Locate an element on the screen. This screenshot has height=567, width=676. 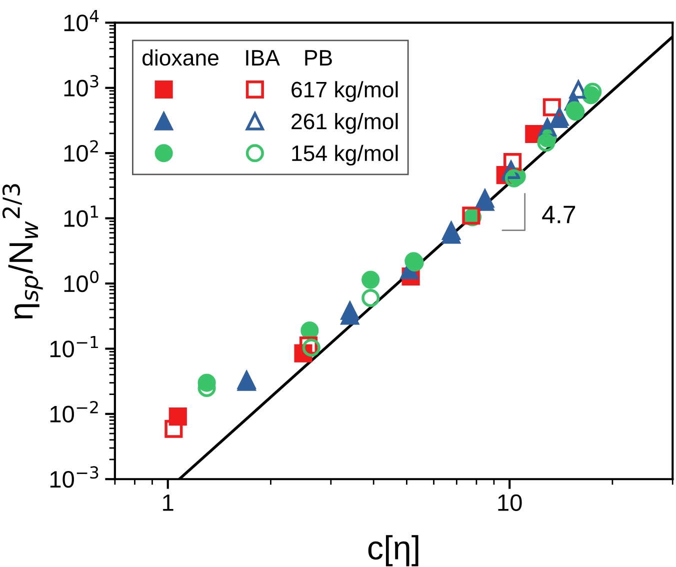
annotation: 4.7 is located at coordinates (559, 215).